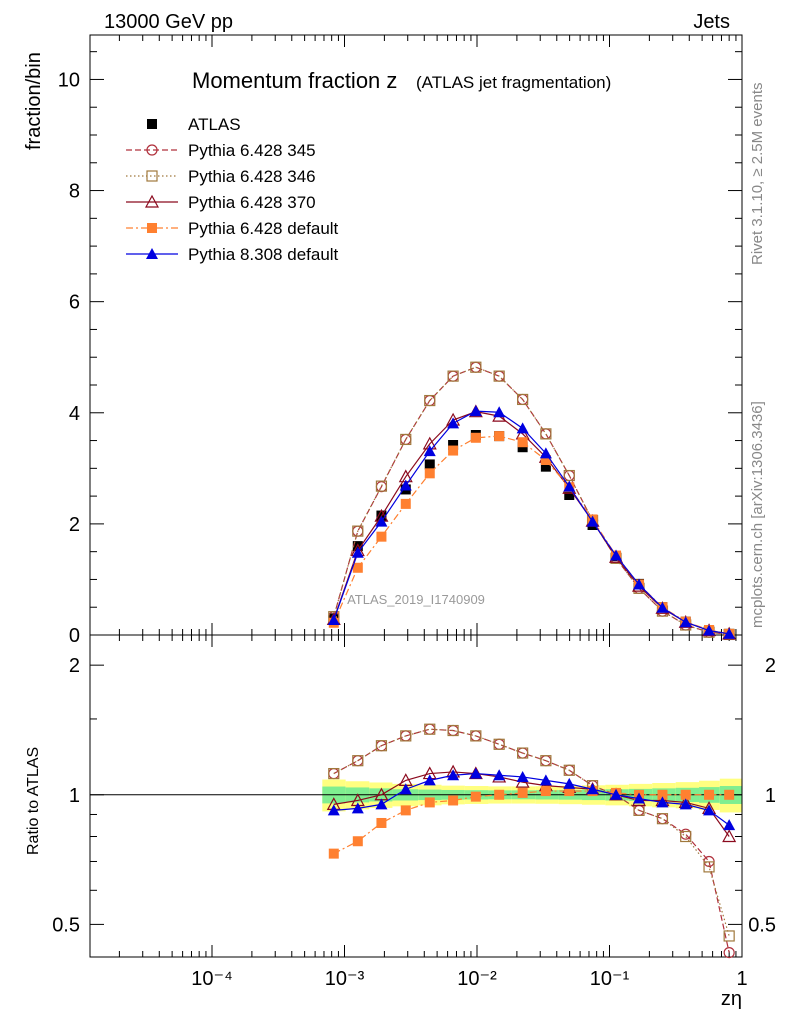 The height and width of the screenshot is (1024, 786). I want to click on chart-subtitle: (ATLAS jet fragmentation), so click(513, 82).